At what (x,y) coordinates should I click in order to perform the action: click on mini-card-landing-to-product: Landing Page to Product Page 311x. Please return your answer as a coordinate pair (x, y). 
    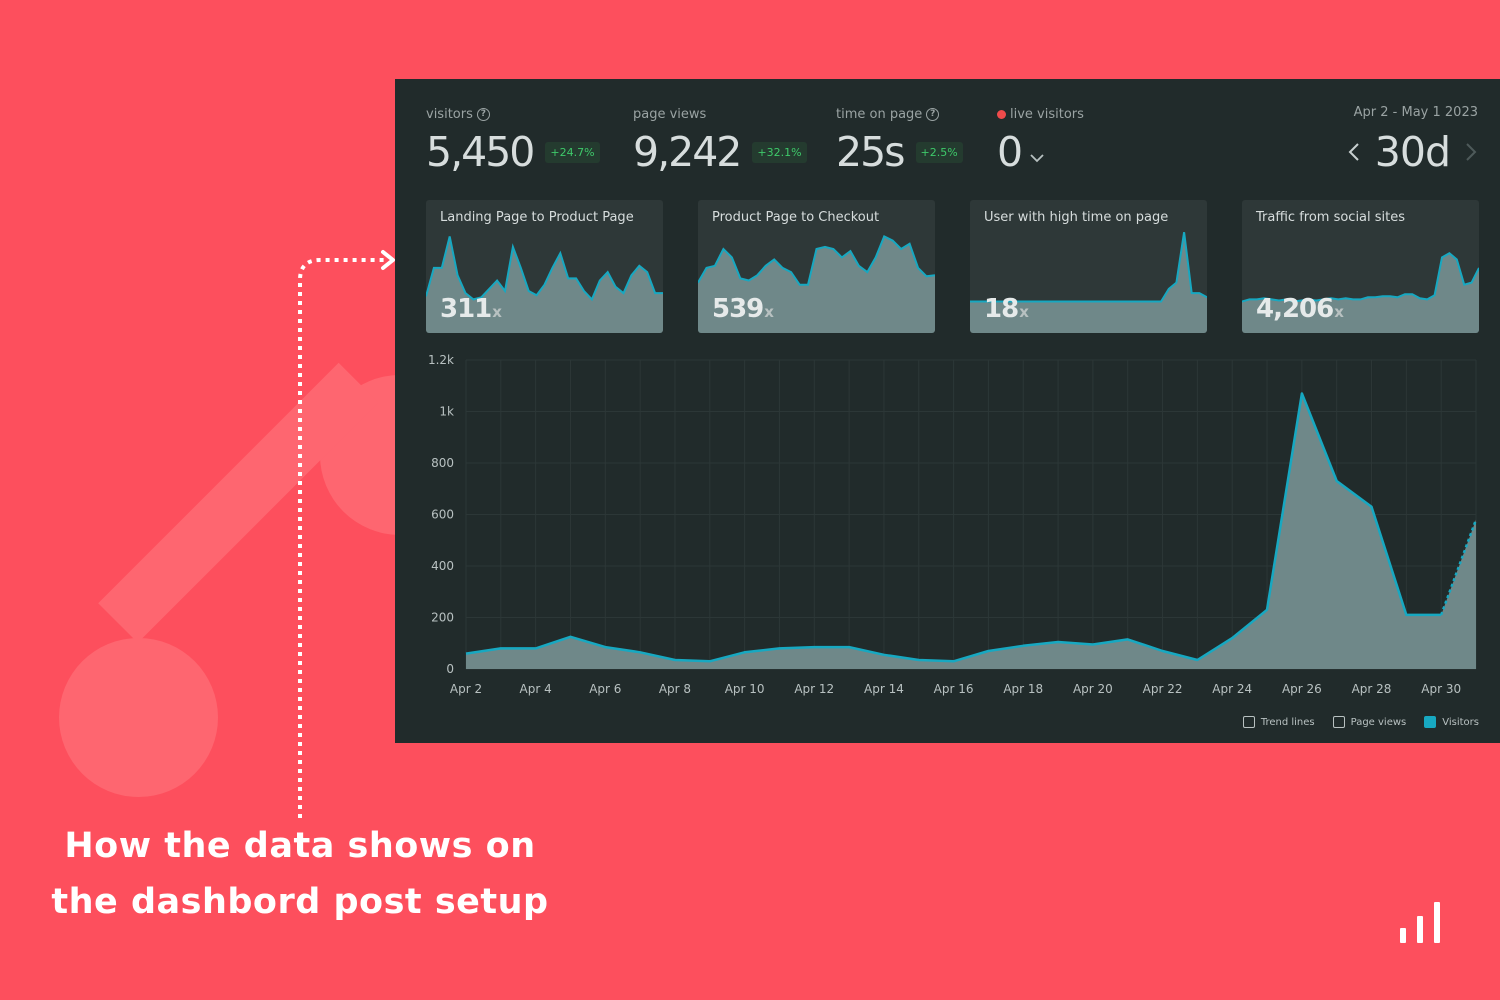
    Looking at the image, I should click on (544, 266).